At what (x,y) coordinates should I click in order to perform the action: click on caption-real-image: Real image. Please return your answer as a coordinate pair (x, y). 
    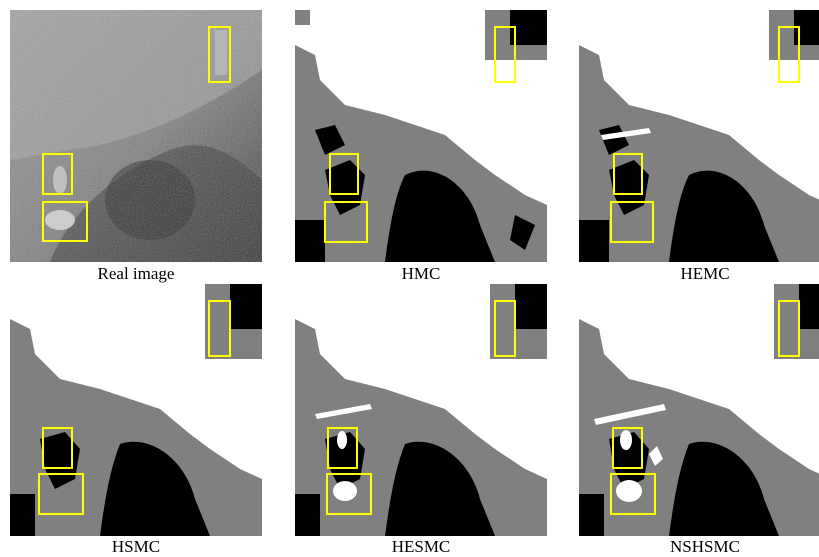
    Looking at the image, I should click on (136, 273).